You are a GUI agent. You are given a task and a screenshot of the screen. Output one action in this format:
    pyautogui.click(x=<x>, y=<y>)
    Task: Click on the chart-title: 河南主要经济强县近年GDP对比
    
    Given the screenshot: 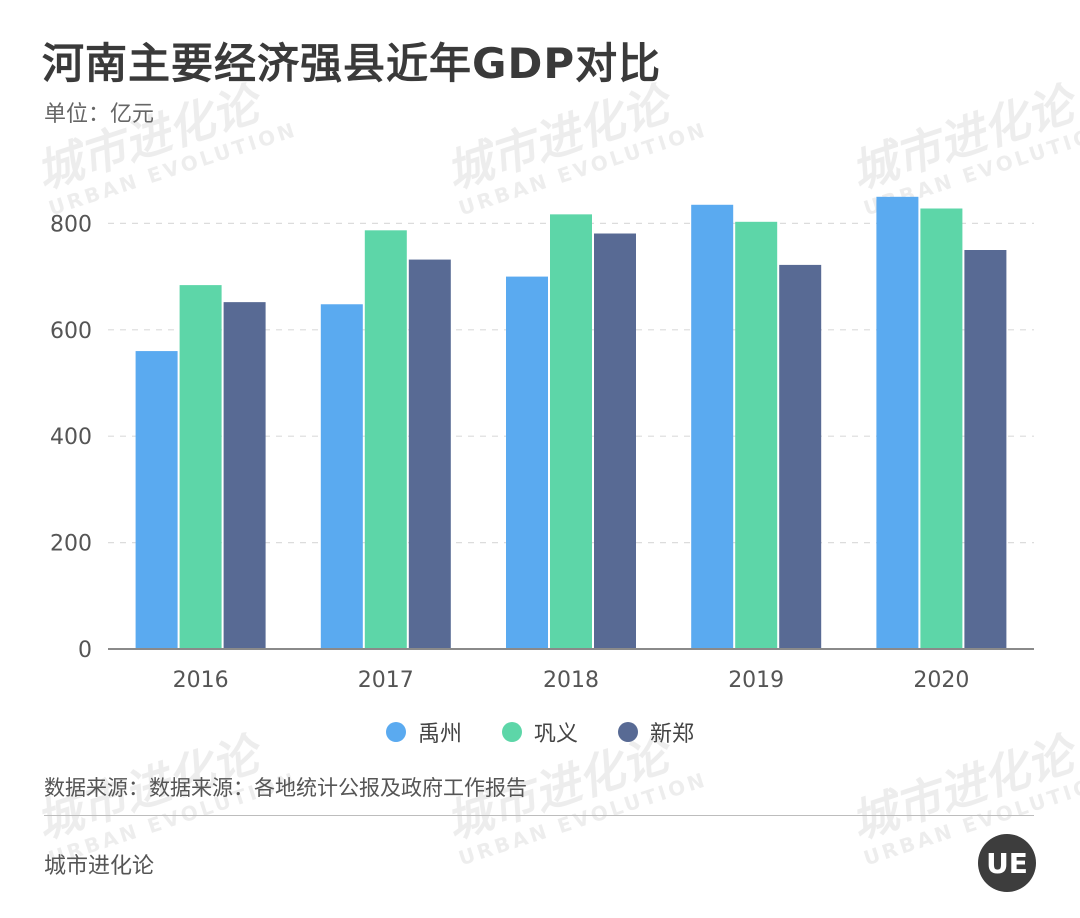 What is the action you would take?
    pyautogui.click(x=352, y=63)
    